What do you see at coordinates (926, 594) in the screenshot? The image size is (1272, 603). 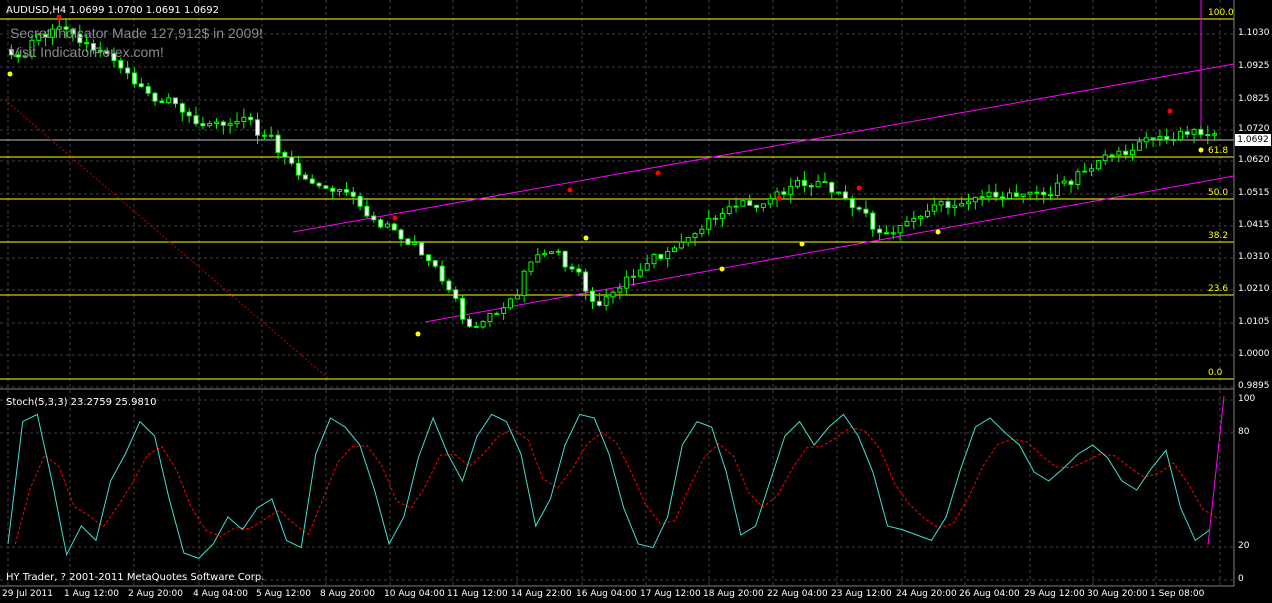 I see `time-tick-label: 24 Aug 20:00` at bounding box center [926, 594].